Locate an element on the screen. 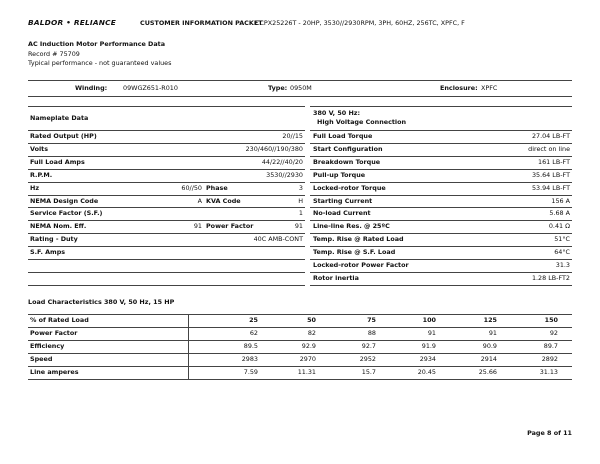 The height and width of the screenshot is (464, 600). summary-value: XPFC is located at coordinates (489, 88).